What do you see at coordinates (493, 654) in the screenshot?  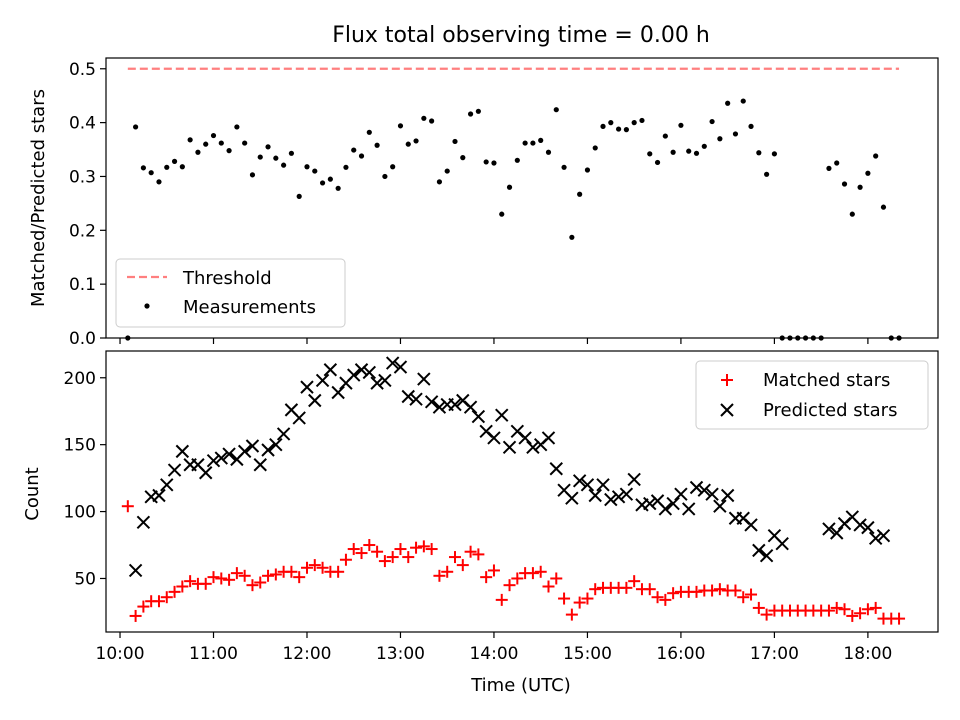 I see `bottom-x-tick-label: 14:00` at bounding box center [493, 654].